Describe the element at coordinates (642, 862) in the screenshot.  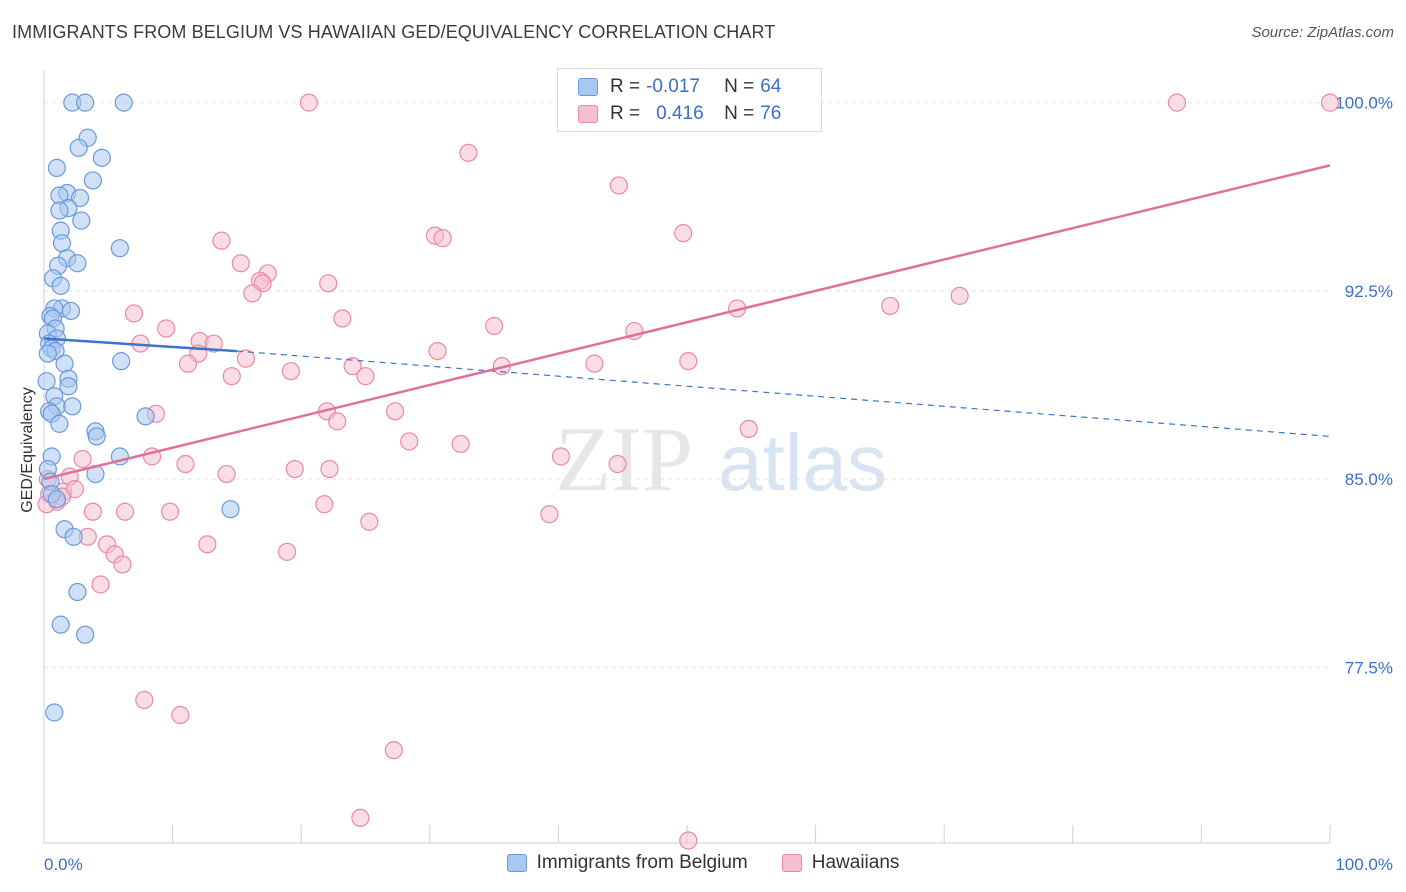
I see `legend-label-belgium: Immigrants from Belgium` at that location.